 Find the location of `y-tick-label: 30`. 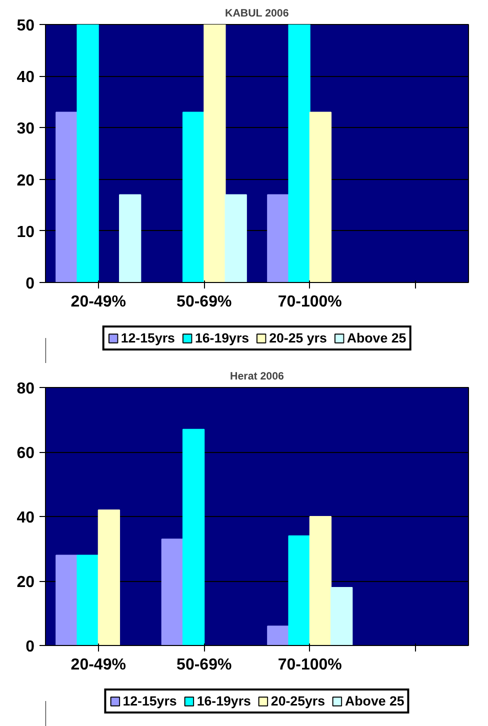

y-tick-label: 30 is located at coordinates (25, 129).